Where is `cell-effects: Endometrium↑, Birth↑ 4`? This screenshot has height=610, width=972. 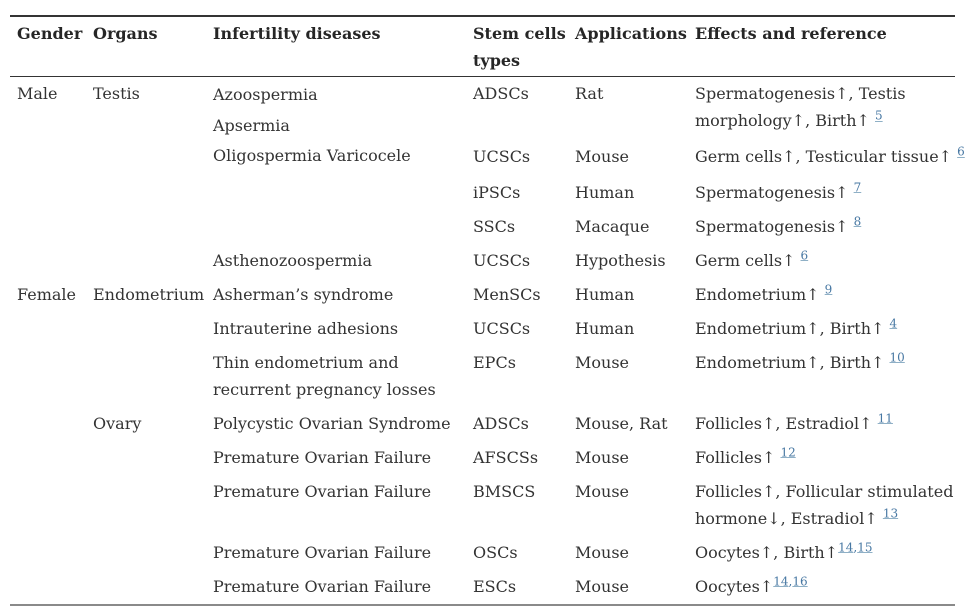
cell-effects: Endometrium↑, Birth↑ 4 is located at coordinates (796, 327).